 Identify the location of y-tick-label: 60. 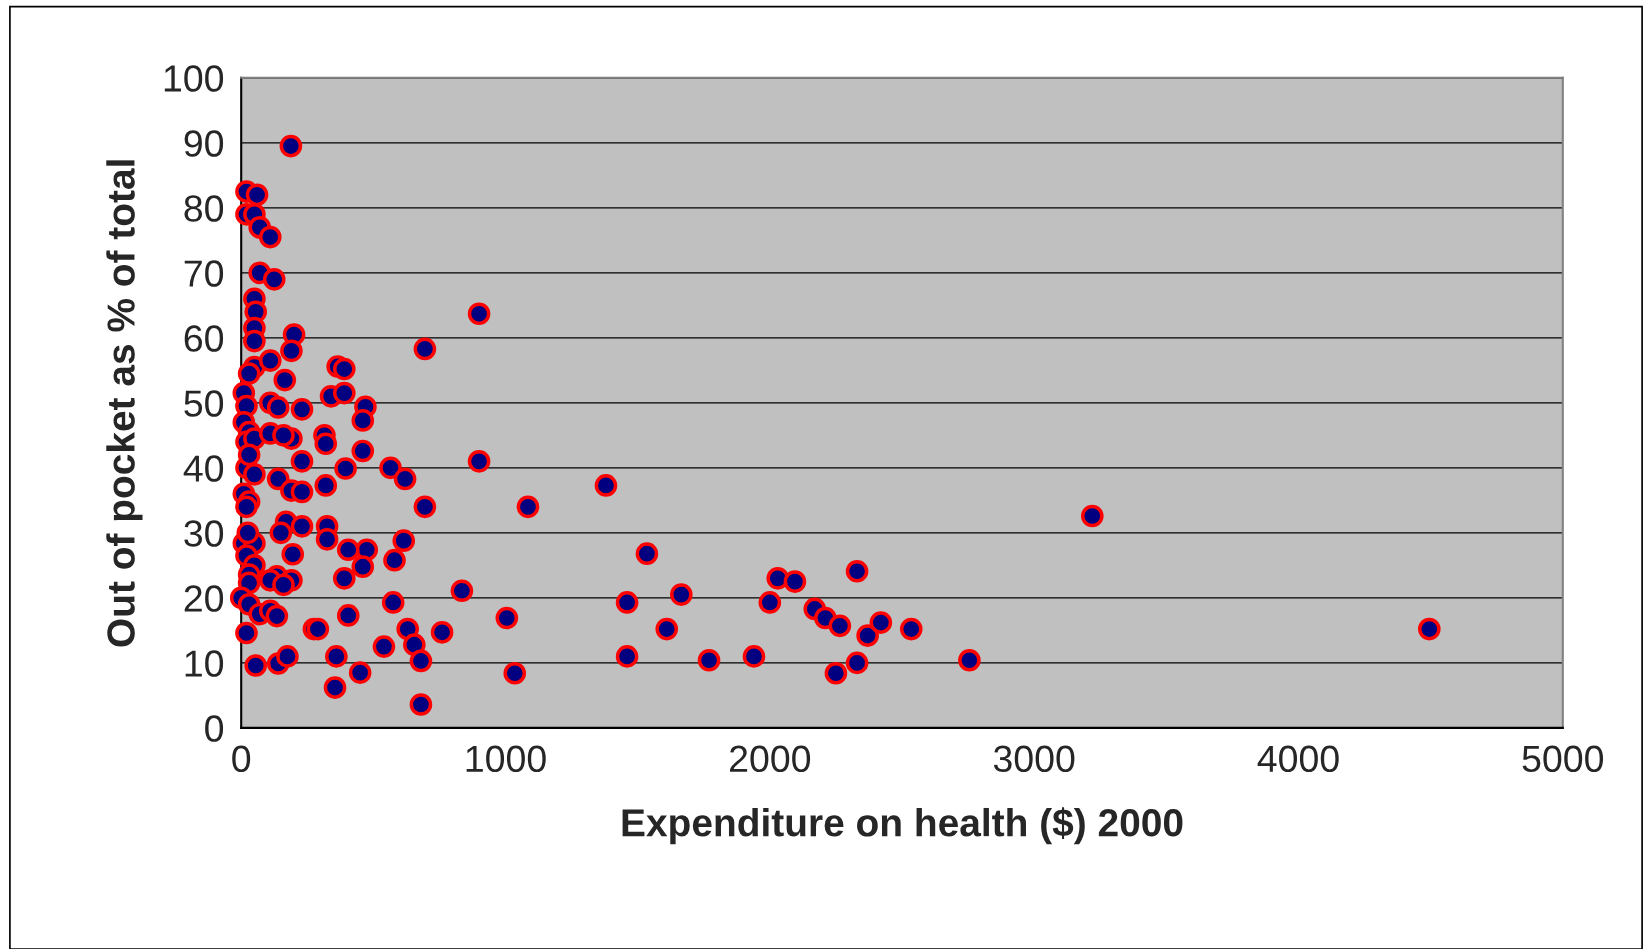
(204, 338).